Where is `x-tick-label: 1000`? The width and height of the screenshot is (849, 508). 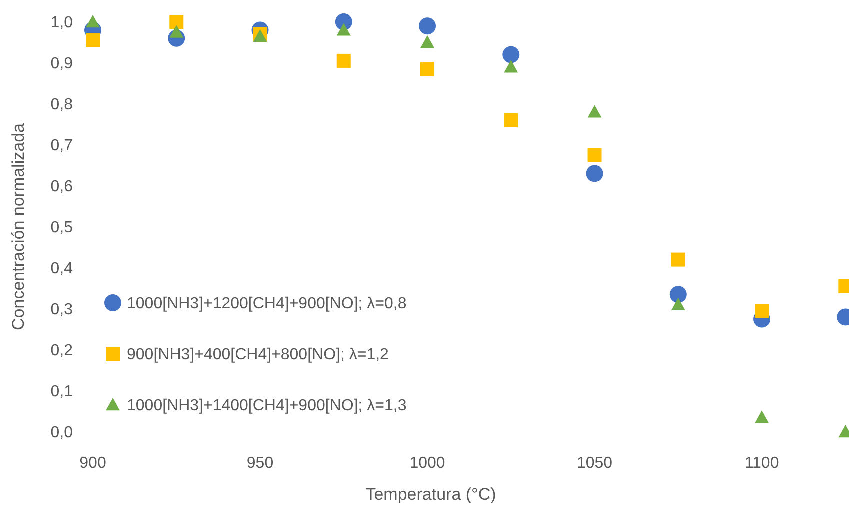
x-tick-label: 1000 is located at coordinates (428, 463).